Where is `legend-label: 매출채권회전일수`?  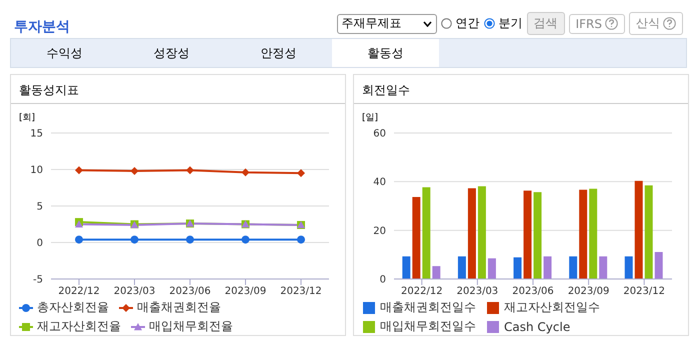 legend-label: 매출채권회전일수 is located at coordinates (427, 307).